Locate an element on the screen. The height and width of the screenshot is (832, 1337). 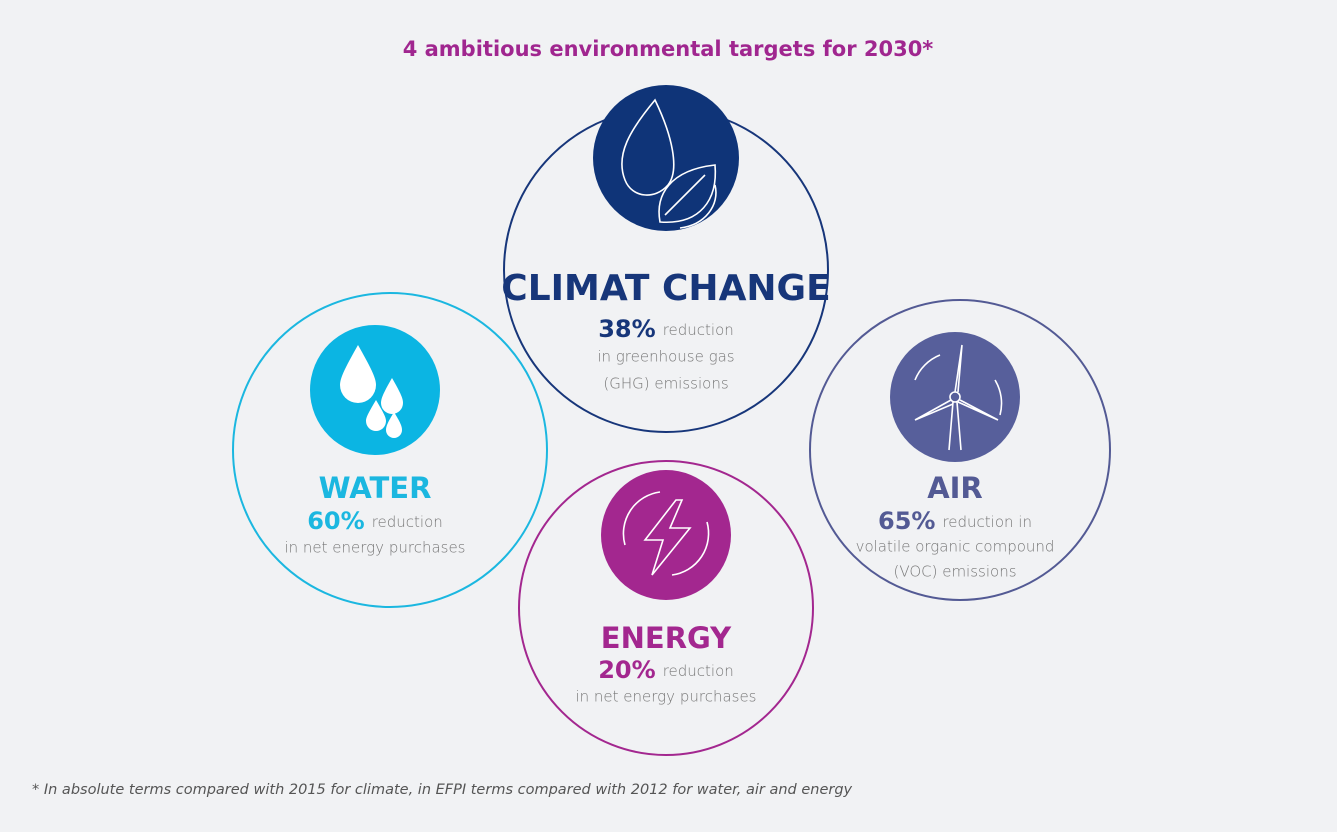
target-percent-line: 65% reduction in is located at coordinates (955, 521).